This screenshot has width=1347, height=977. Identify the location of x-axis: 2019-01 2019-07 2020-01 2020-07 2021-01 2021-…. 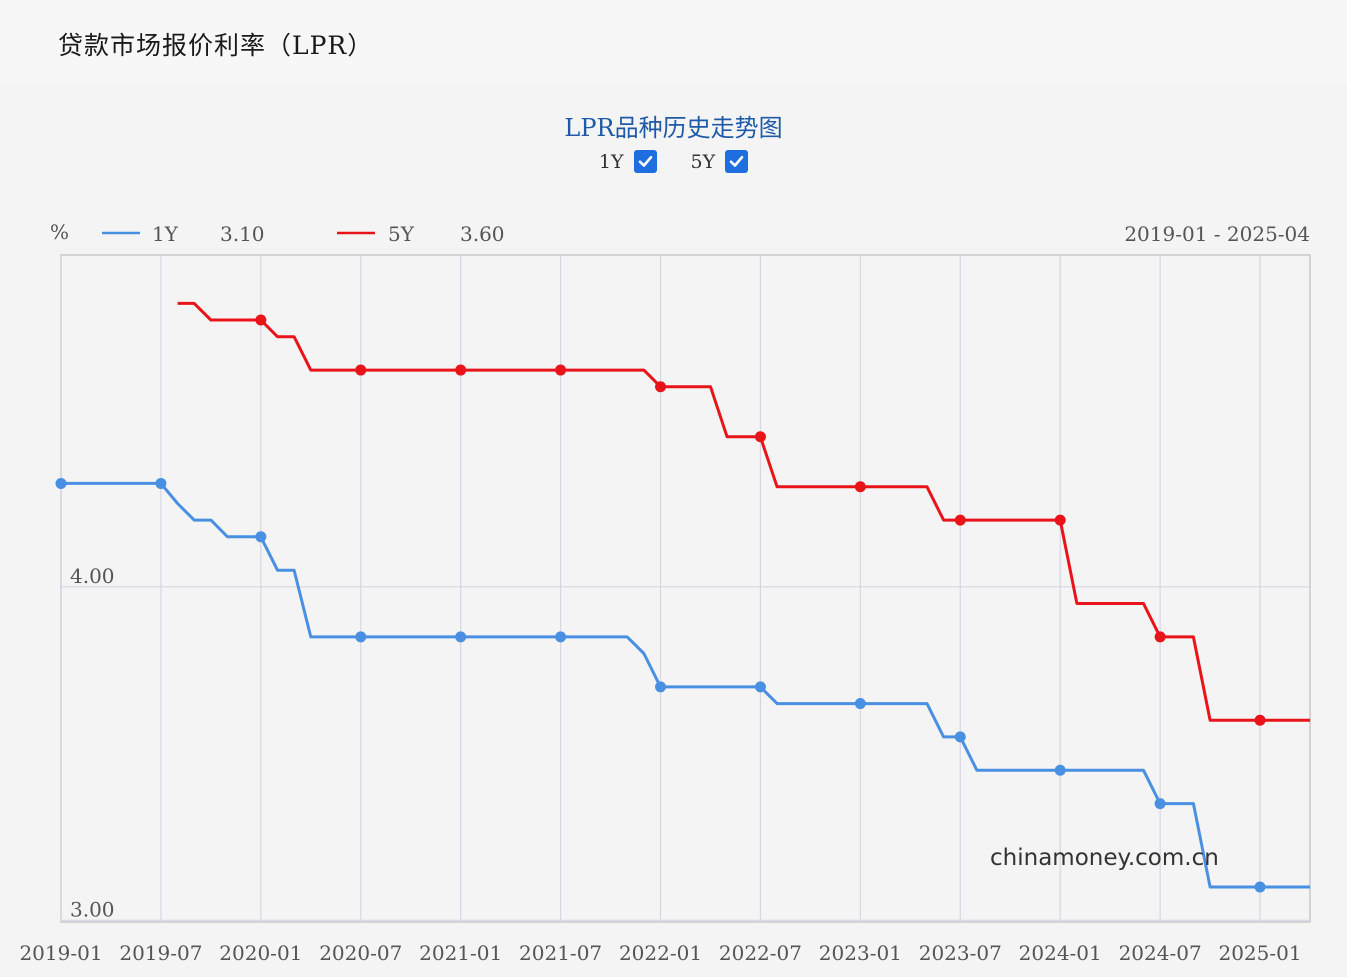
(660, 953).